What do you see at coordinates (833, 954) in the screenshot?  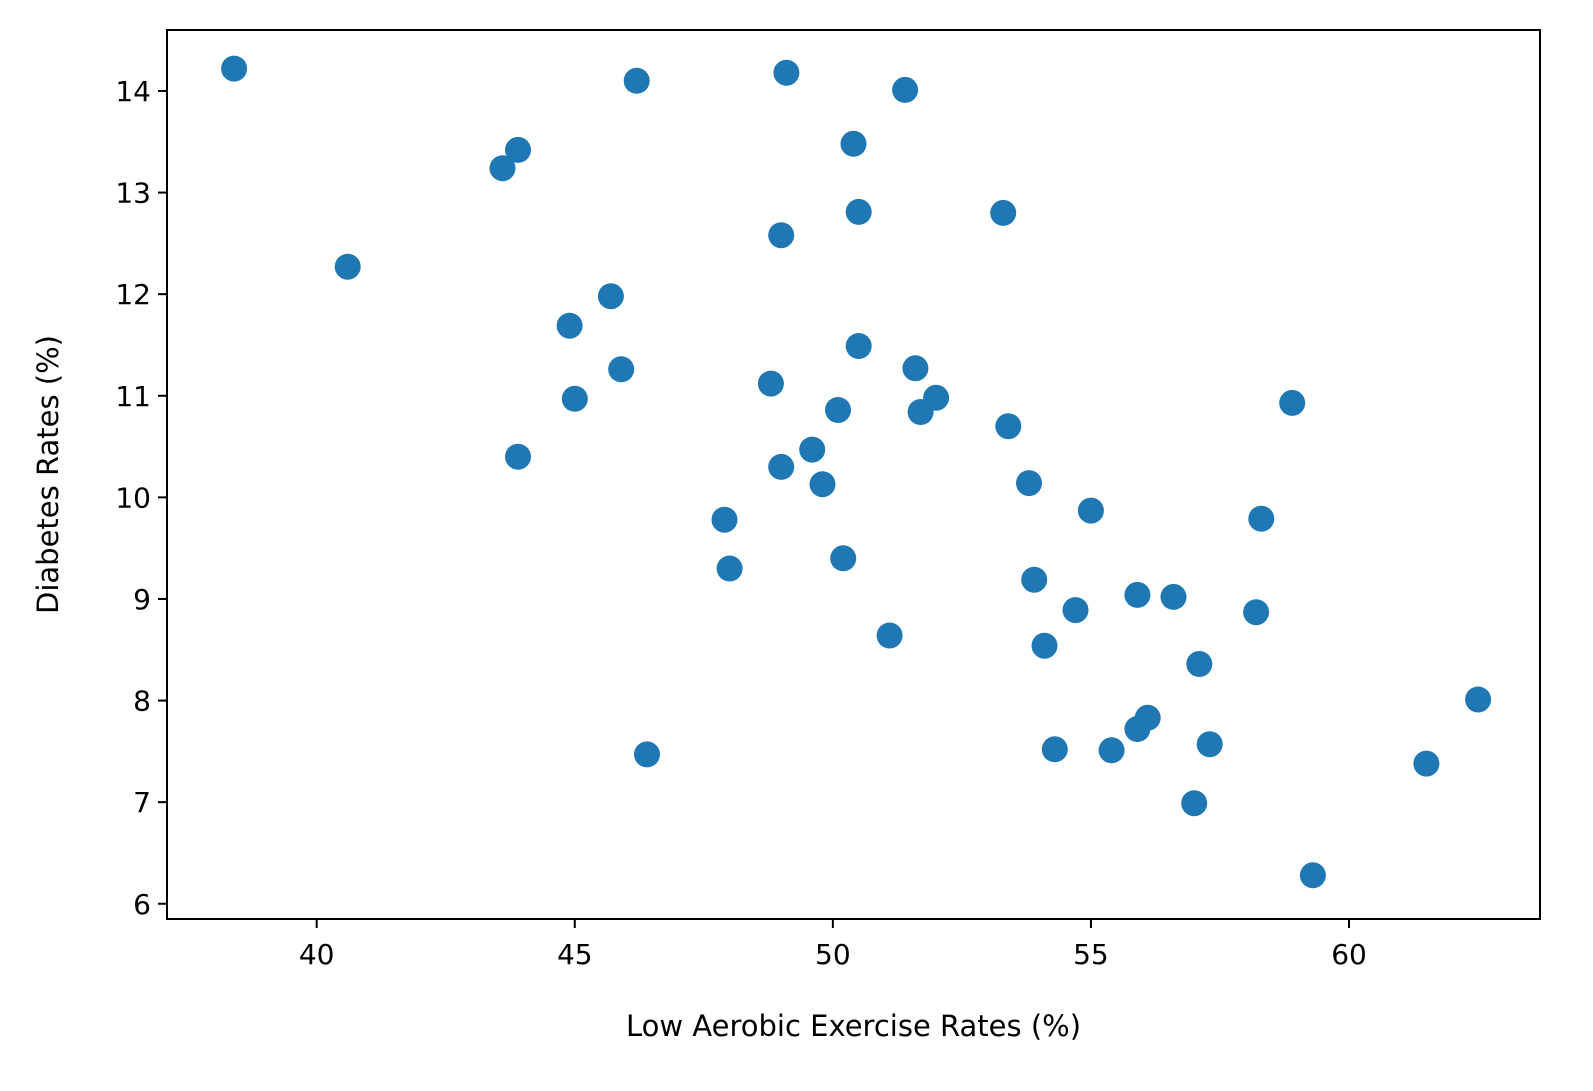 I see `x-tick-label: 50` at bounding box center [833, 954].